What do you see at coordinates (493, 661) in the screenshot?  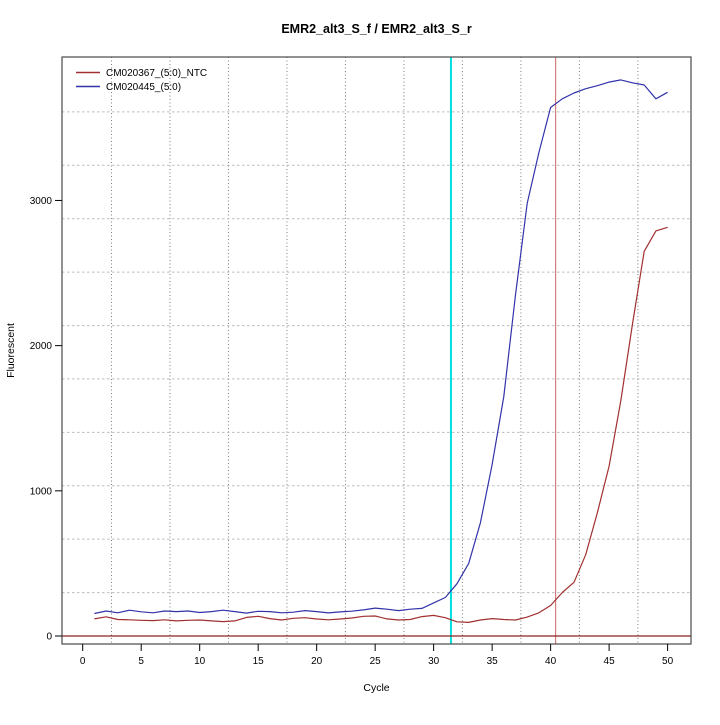 I see `x-tick-label: 35` at bounding box center [493, 661].